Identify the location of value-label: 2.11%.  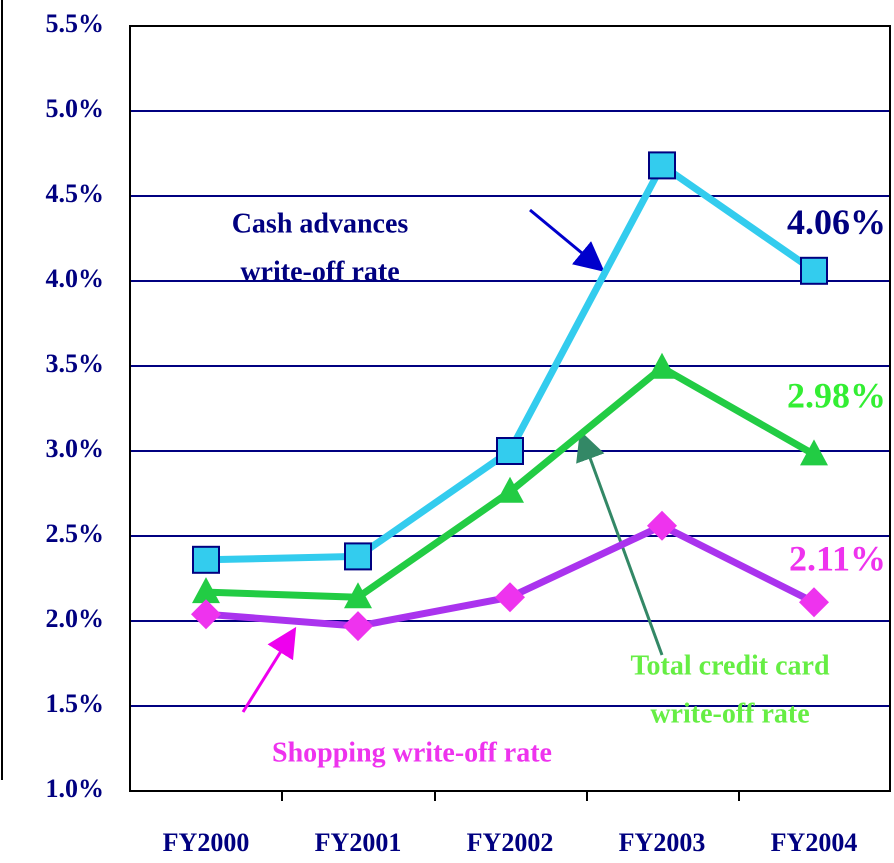
(837, 559).